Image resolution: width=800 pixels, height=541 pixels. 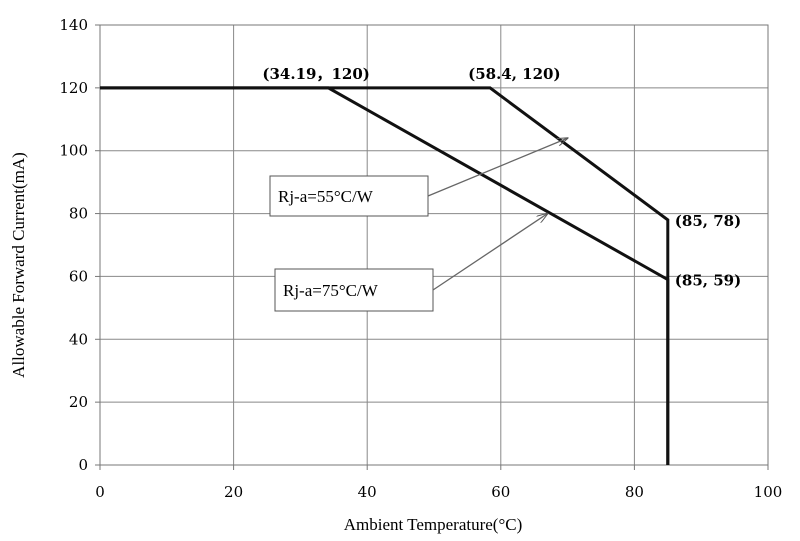 I want to click on point-label: (34.19，120), so click(x=315, y=74).